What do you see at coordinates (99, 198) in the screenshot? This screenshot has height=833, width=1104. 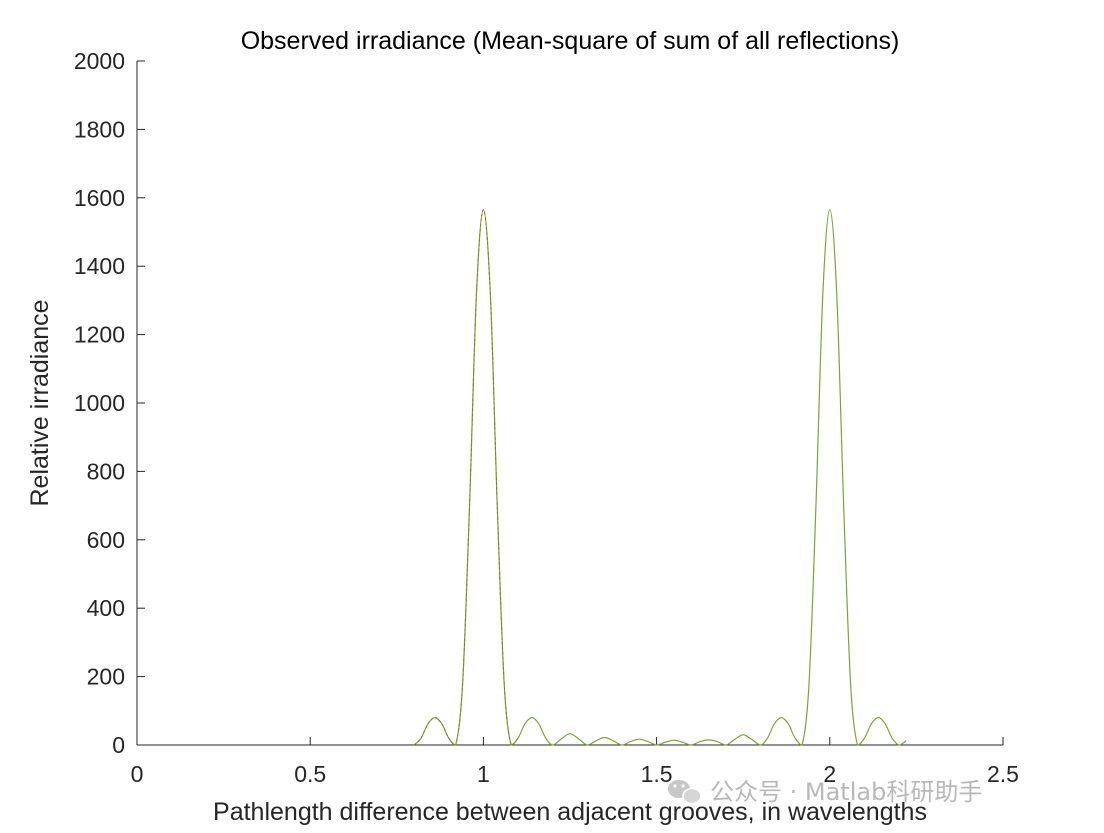 I see `y-tick-label: 1600` at bounding box center [99, 198].